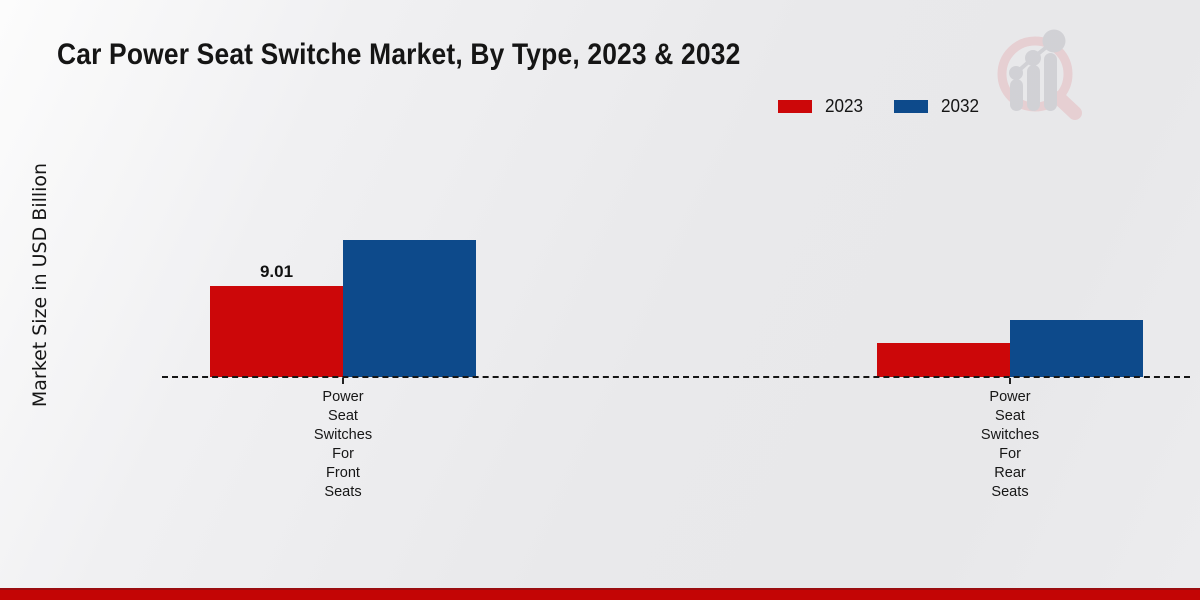  Describe the element at coordinates (600, 594) in the screenshot. I see `bottom-accent-bar` at that location.